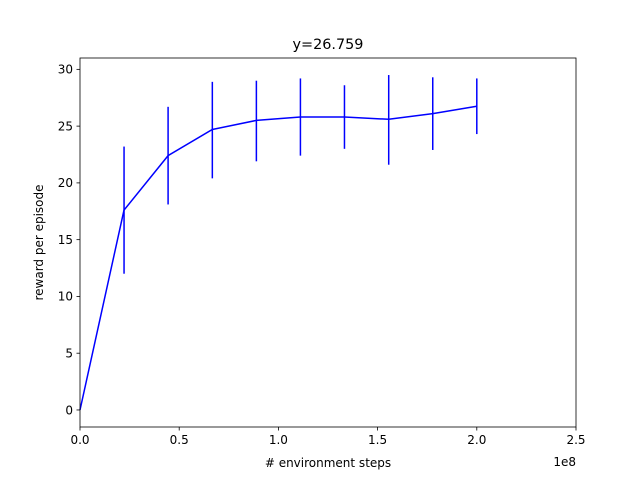  What do you see at coordinates (39, 242) in the screenshot?
I see `y-axis-label: reward per episode` at bounding box center [39, 242].